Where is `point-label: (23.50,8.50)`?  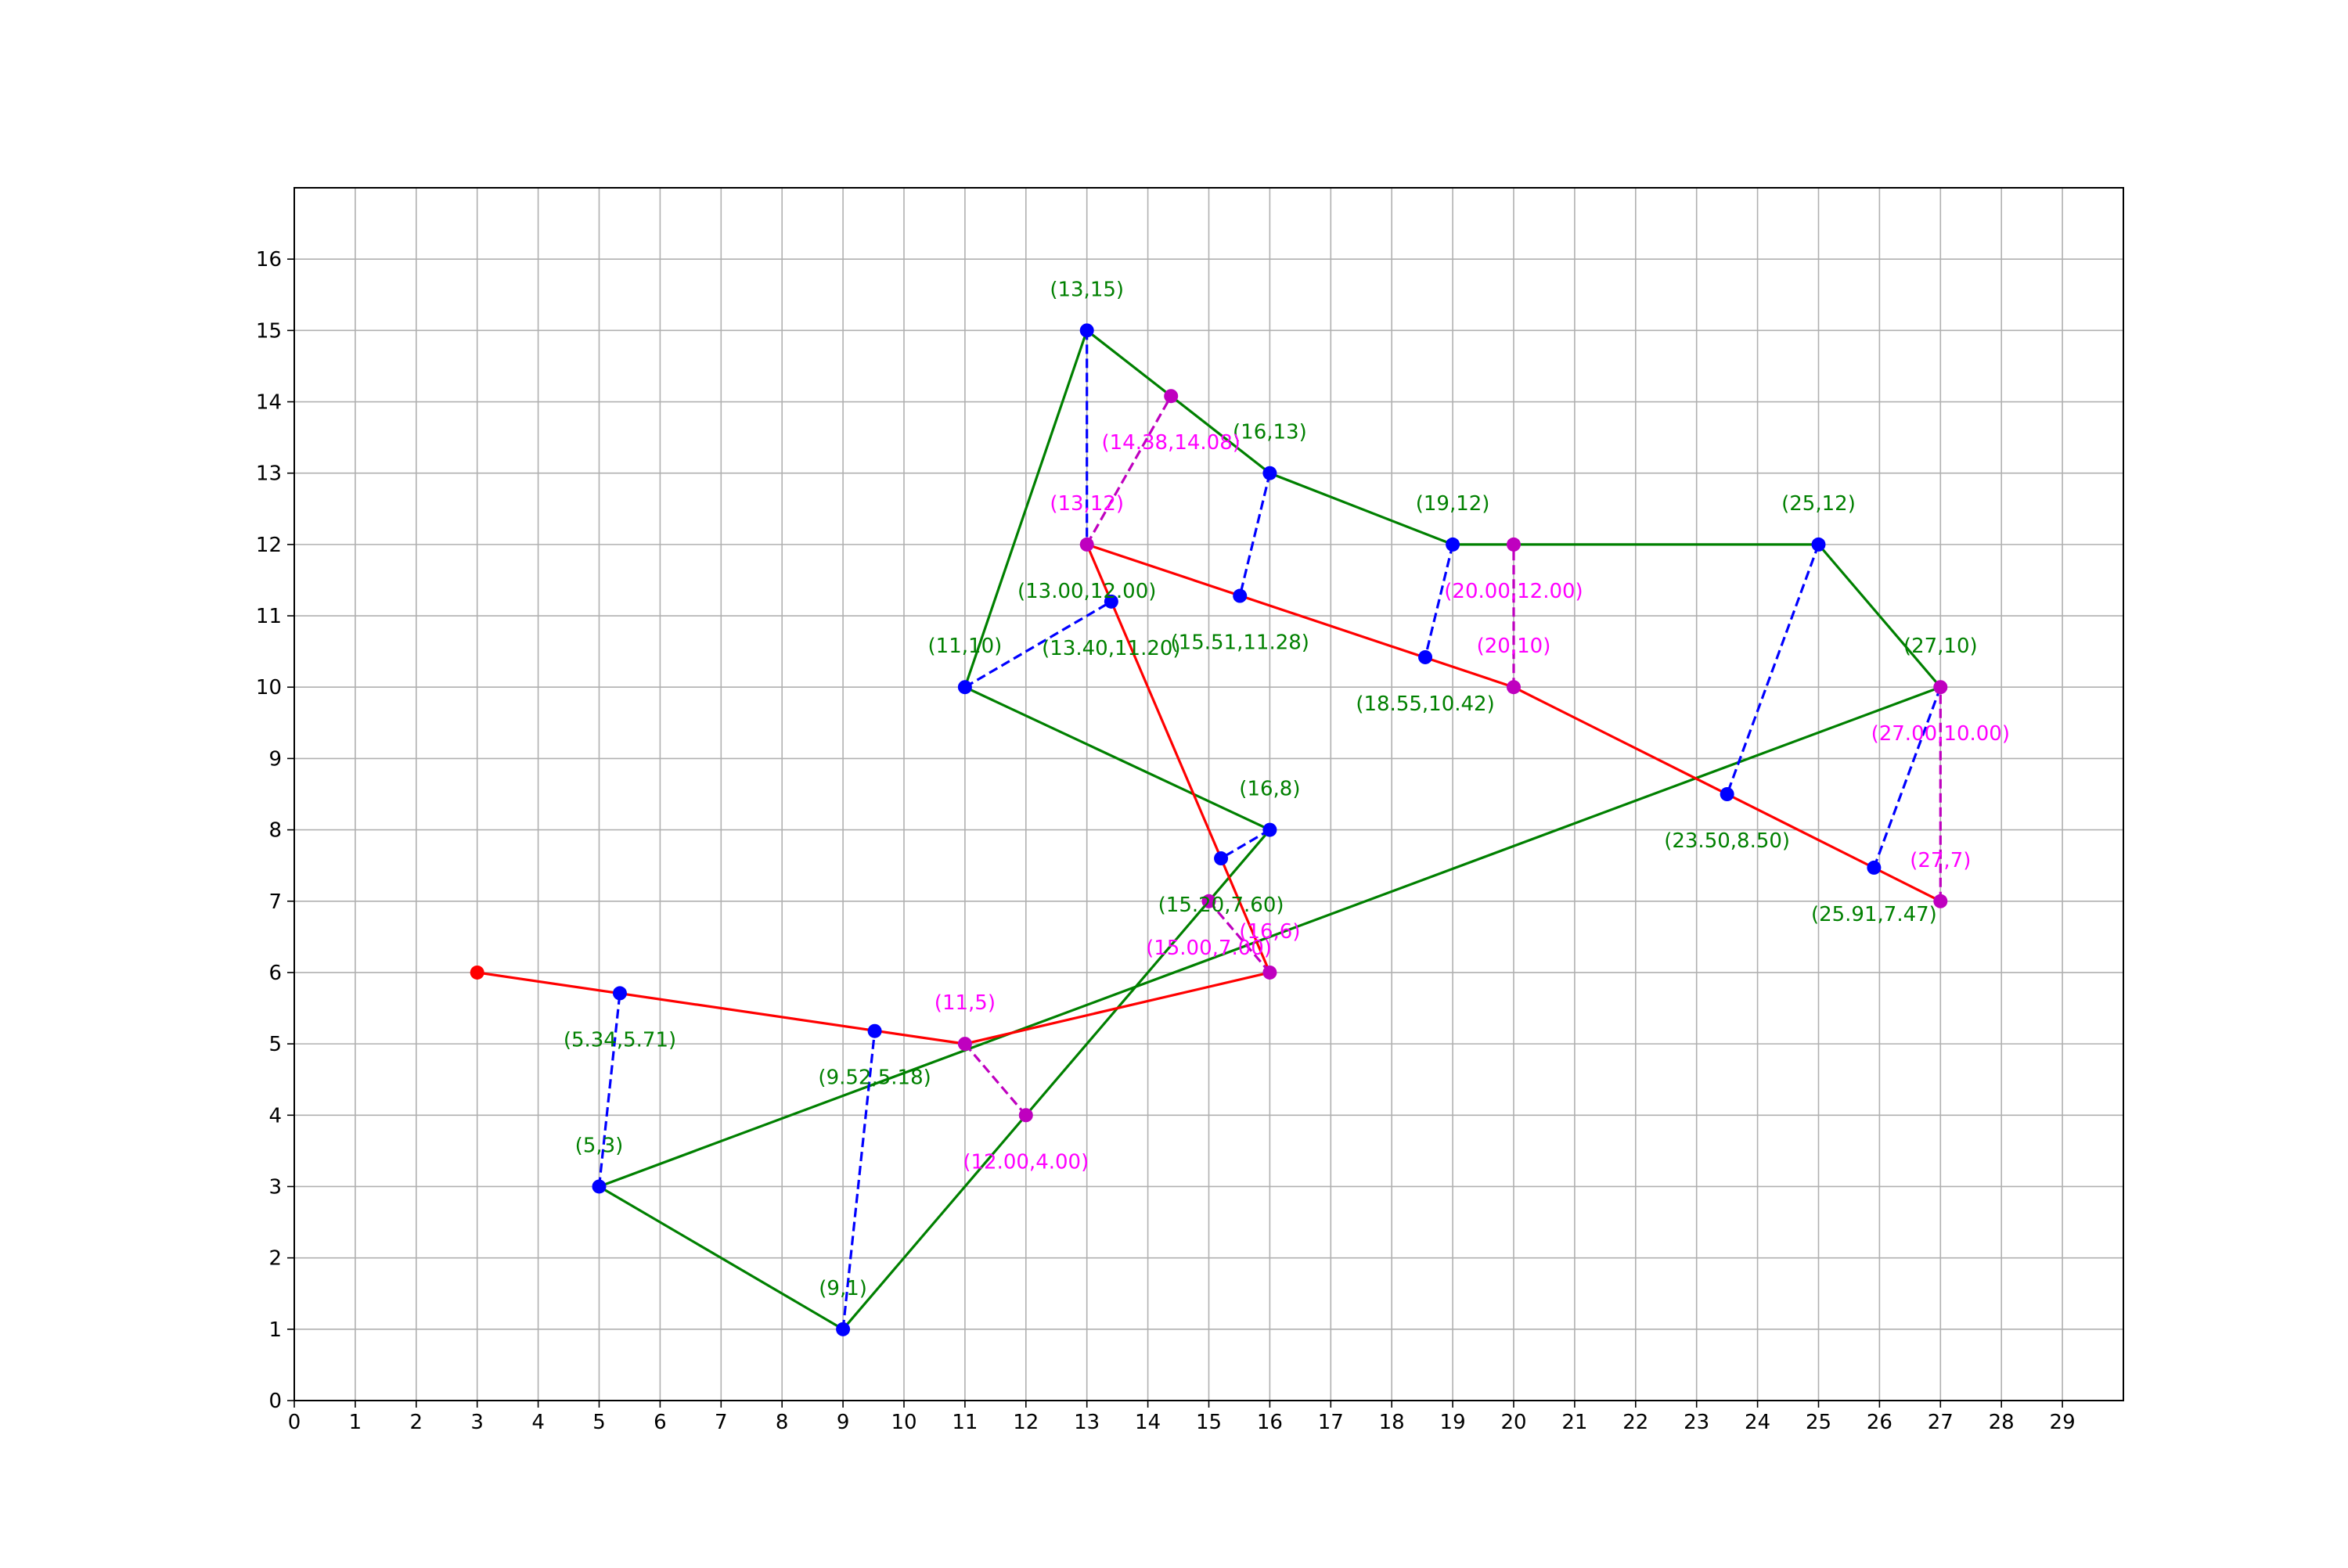
point-label: (23.50,8.50) is located at coordinates (1727, 841).